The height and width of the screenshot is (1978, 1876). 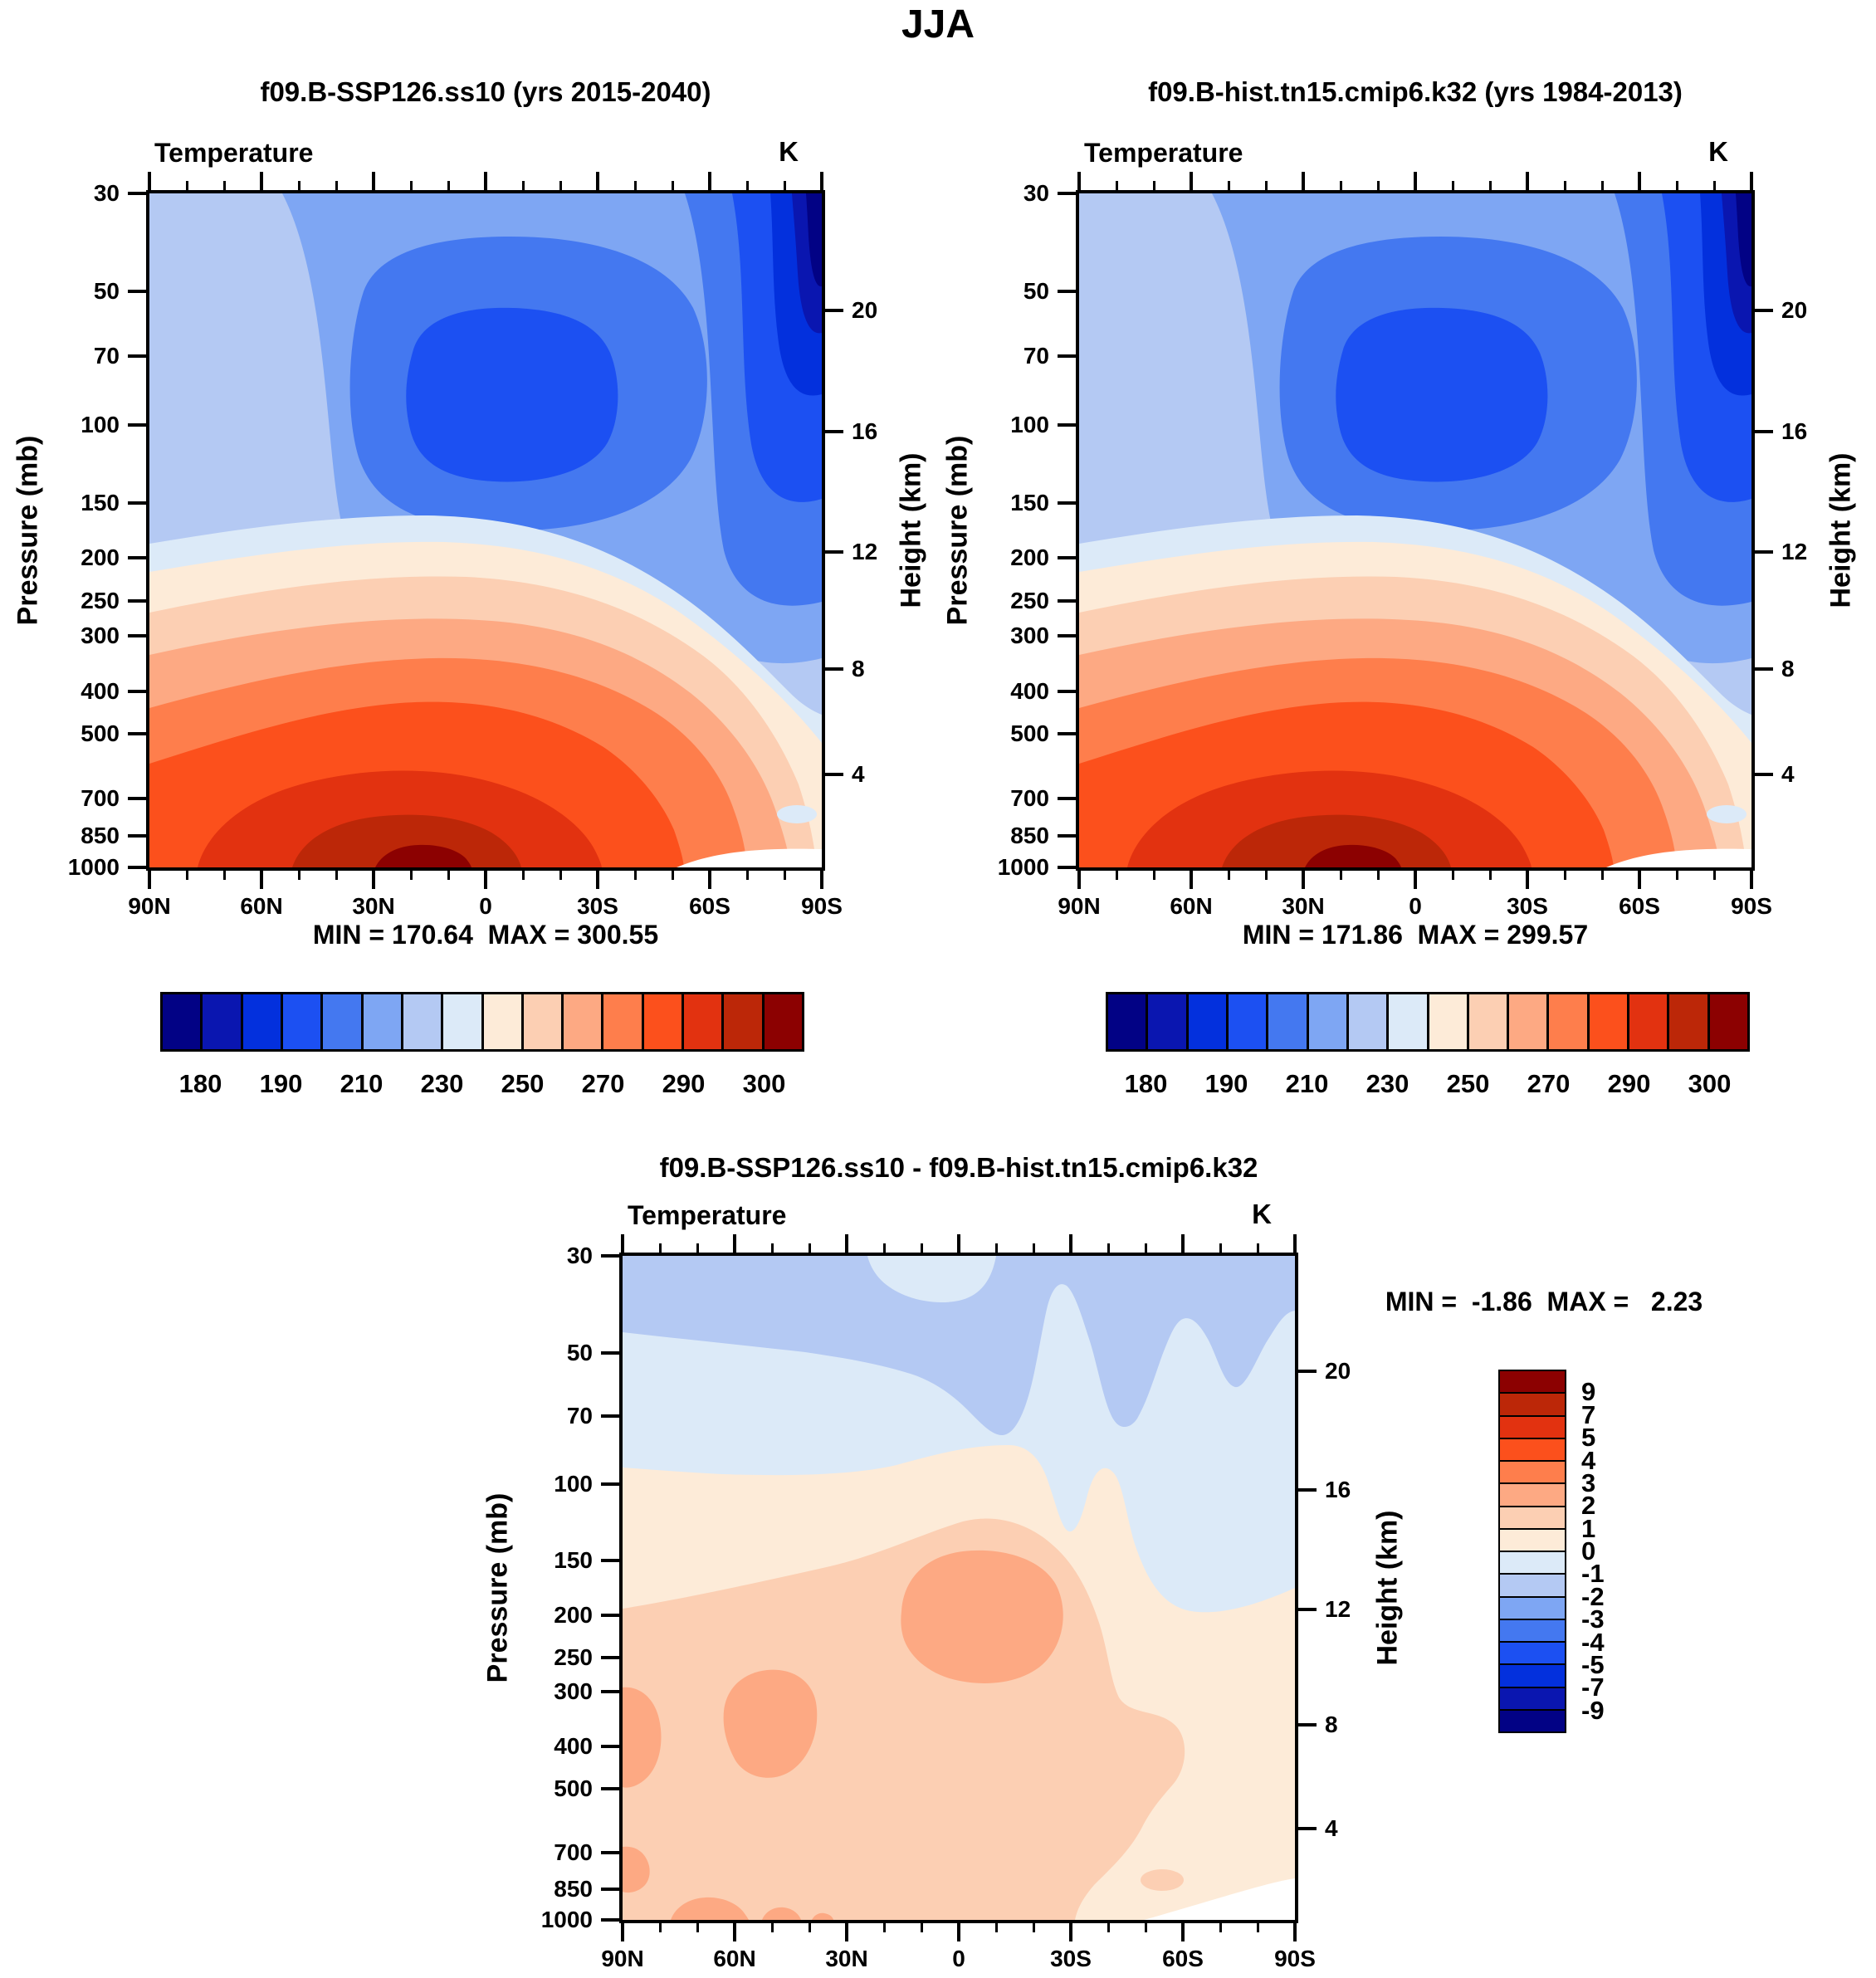 I want to click on panel2-temperature-colorbar, so click(x=1428, y=1022).